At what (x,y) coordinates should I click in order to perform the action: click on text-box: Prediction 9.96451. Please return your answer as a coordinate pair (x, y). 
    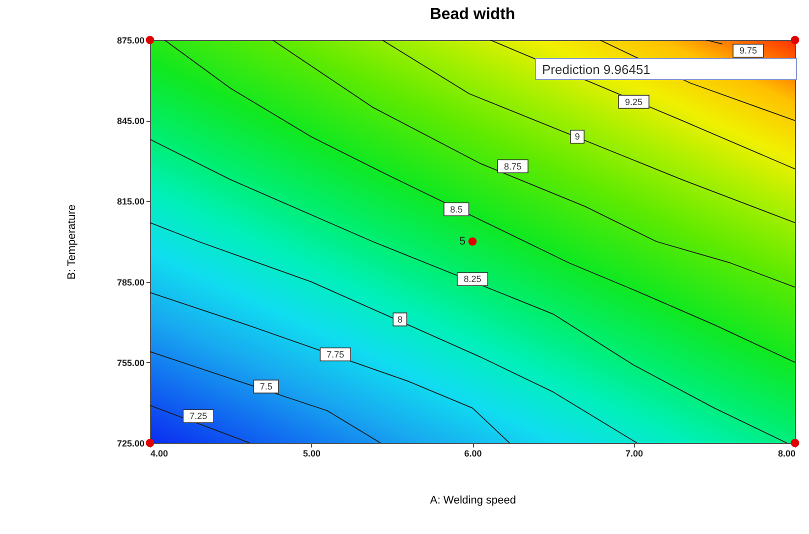
    Looking at the image, I should click on (666, 69).